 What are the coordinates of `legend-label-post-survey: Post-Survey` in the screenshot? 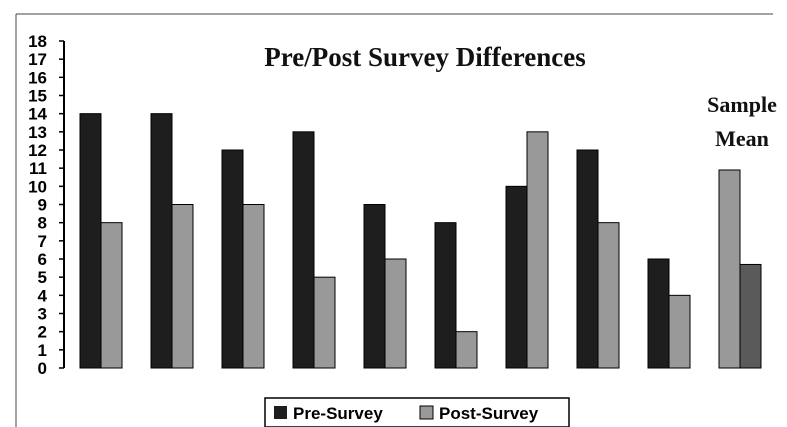 It's located at (489, 413).